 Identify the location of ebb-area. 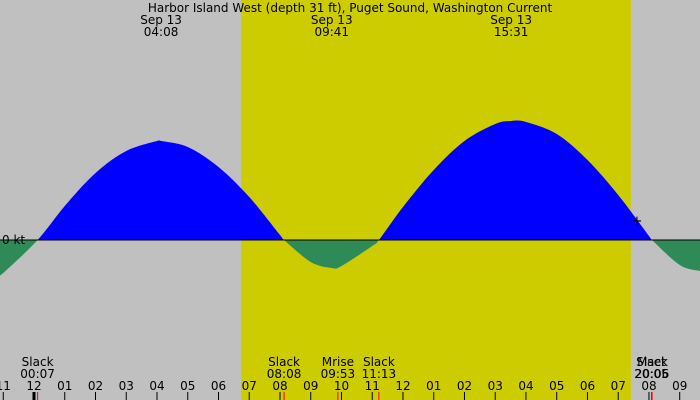
(350, 258).